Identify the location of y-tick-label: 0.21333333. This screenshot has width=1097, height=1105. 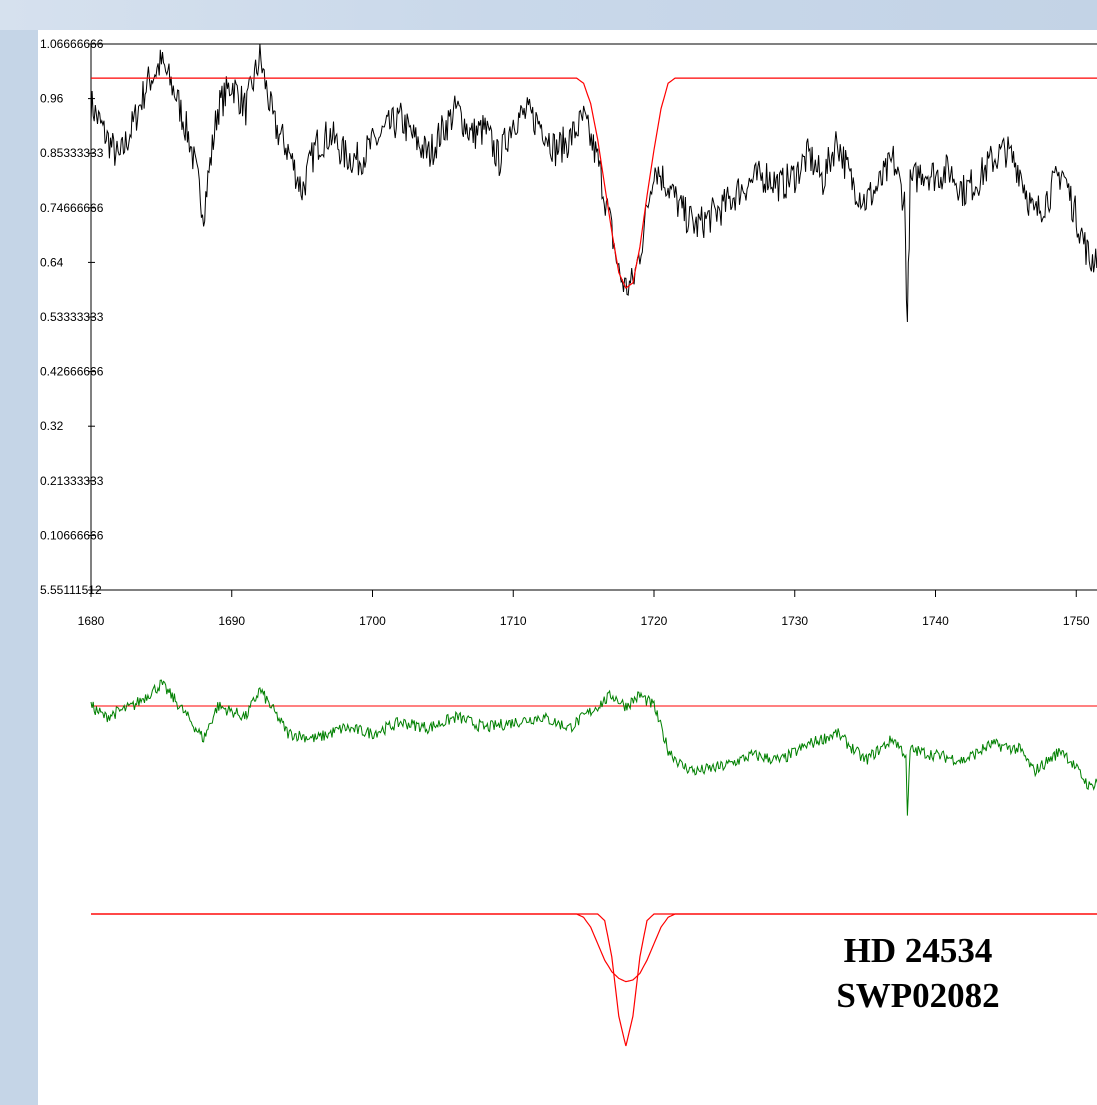
(72, 481).